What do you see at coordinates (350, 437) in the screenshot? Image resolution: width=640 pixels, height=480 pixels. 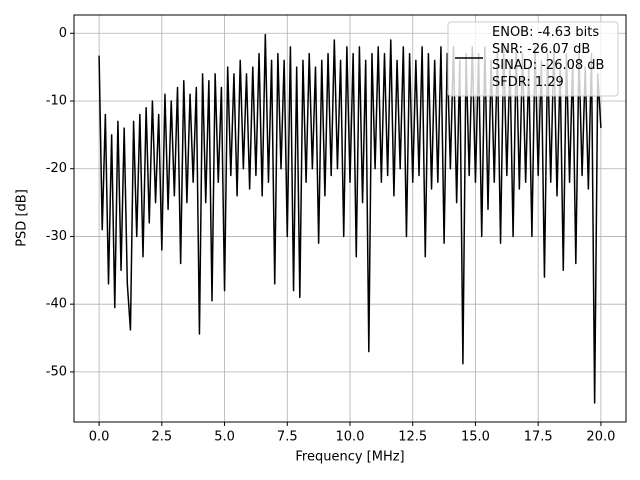 I see `x-tick-label: 10.0` at bounding box center [350, 437].